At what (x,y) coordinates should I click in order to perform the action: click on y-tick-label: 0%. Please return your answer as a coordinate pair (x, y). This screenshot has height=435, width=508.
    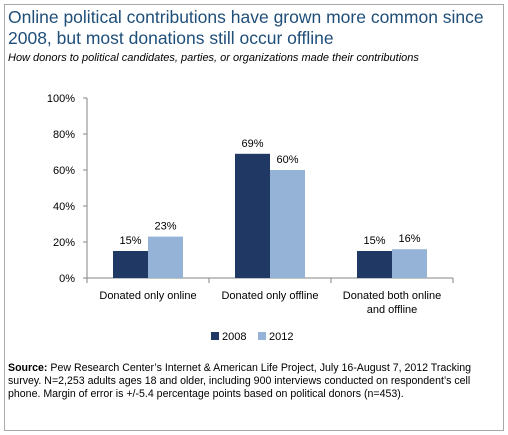
    Looking at the image, I should click on (67, 279).